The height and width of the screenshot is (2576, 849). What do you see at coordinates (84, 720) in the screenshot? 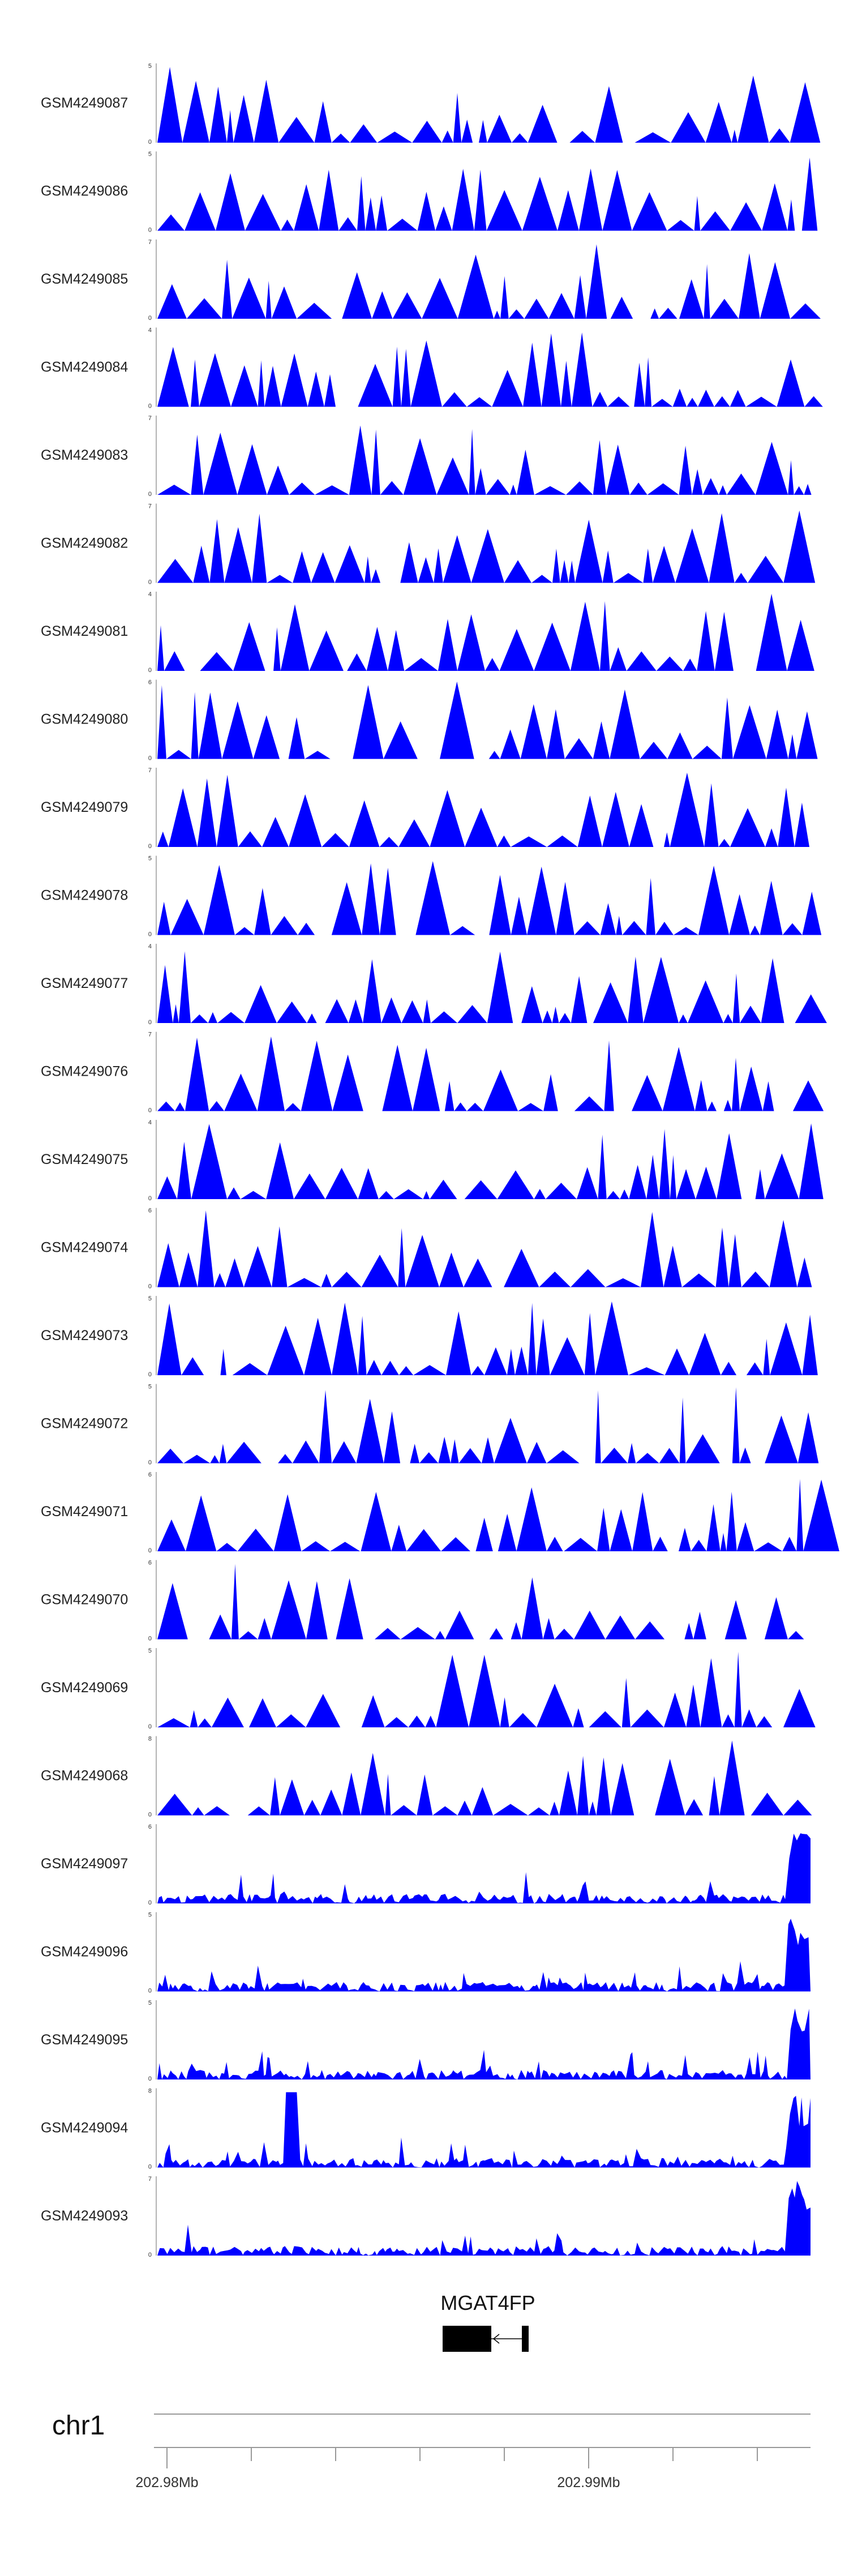
I see `track-label: GSM4249080` at bounding box center [84, 720].